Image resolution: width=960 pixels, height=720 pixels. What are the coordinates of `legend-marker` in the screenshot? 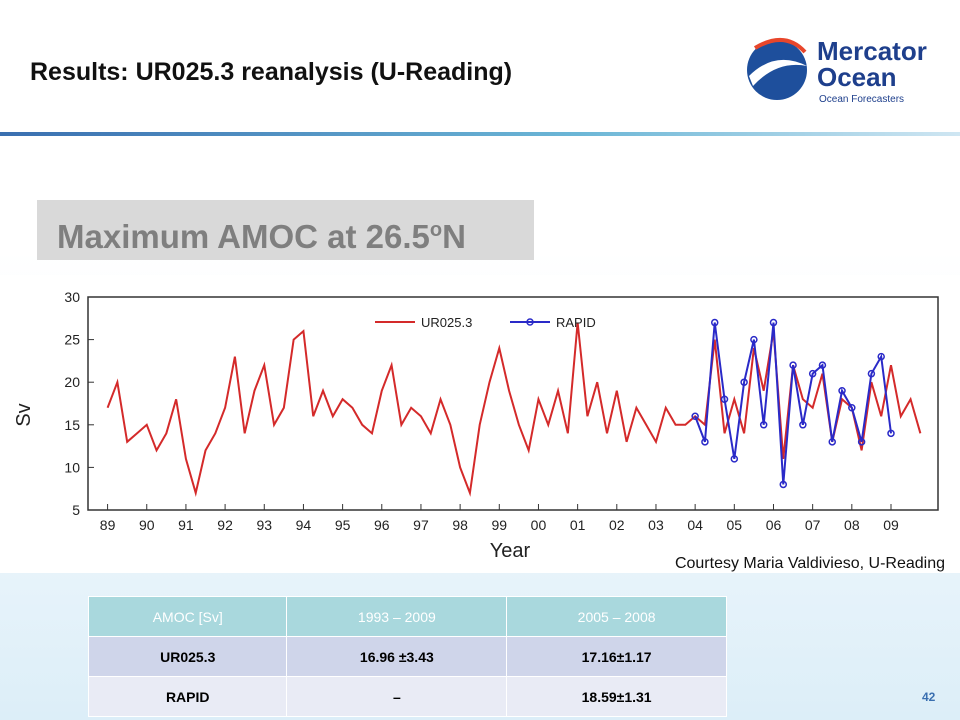 It's located at (530, 322).